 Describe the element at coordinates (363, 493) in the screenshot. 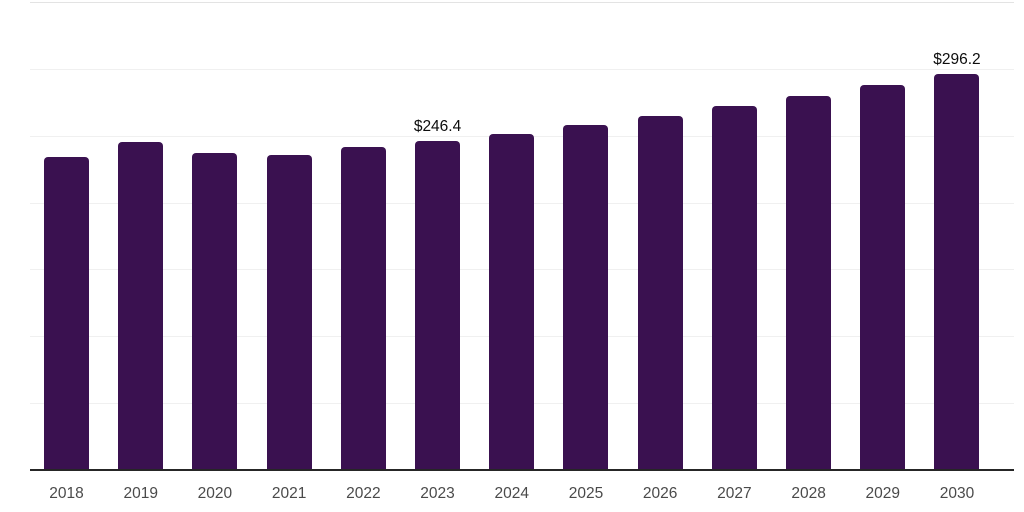

I see `x-tick-2022: 2022` at that location.